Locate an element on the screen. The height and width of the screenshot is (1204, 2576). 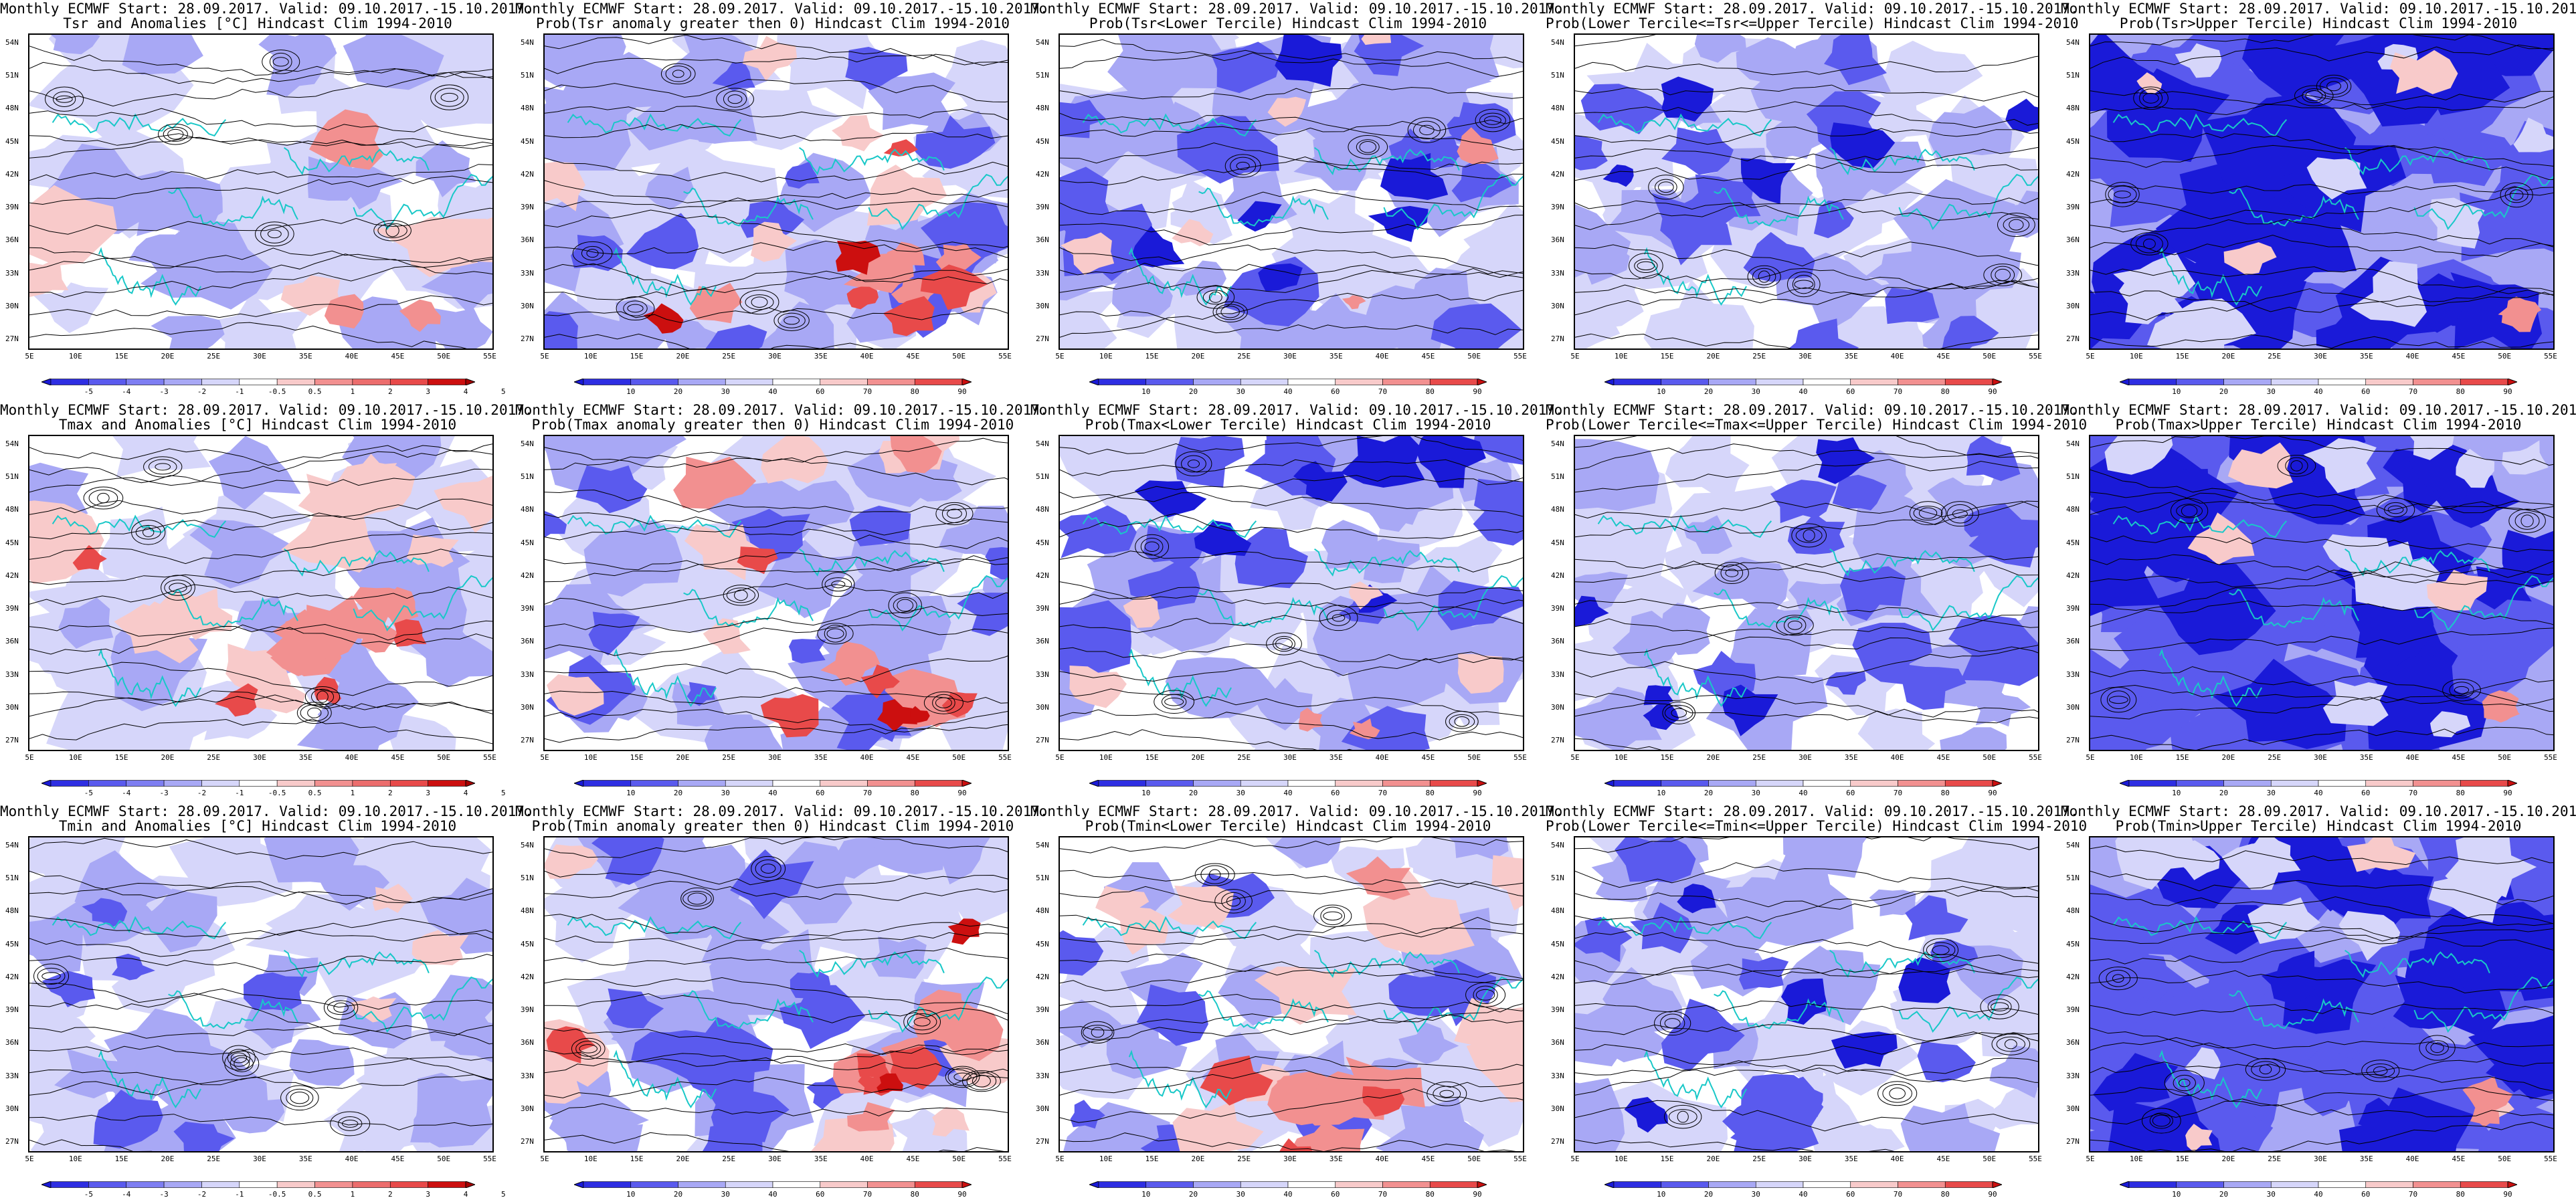
colorbar-tick-label: 40 is located at coordinates (773, 391).